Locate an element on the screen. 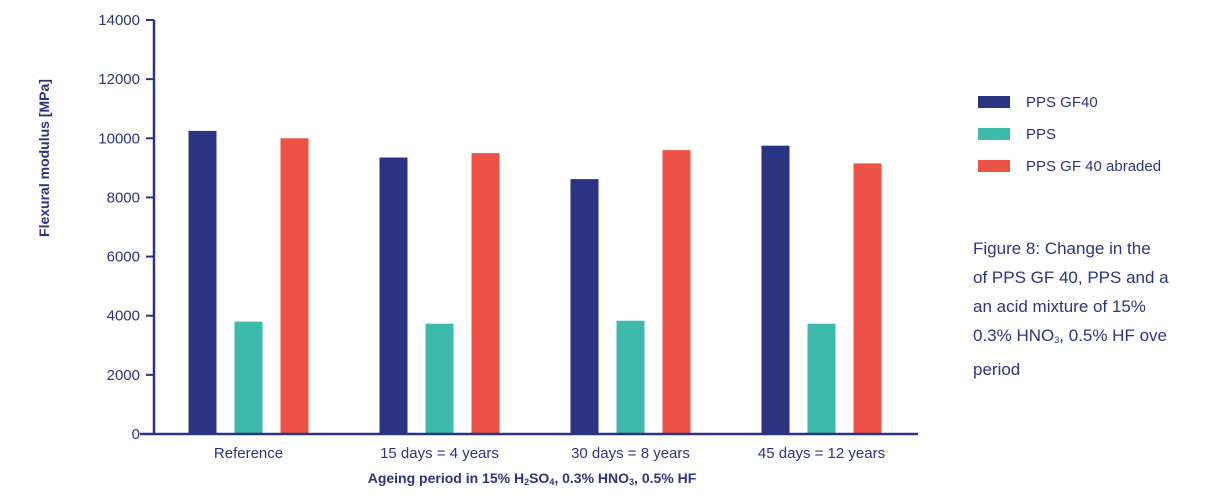 Image resolution: width=1205 pixels, height=501 pixels. x-axis-title-part: Ageing period in 15% H is located at coordinates (446, 478).